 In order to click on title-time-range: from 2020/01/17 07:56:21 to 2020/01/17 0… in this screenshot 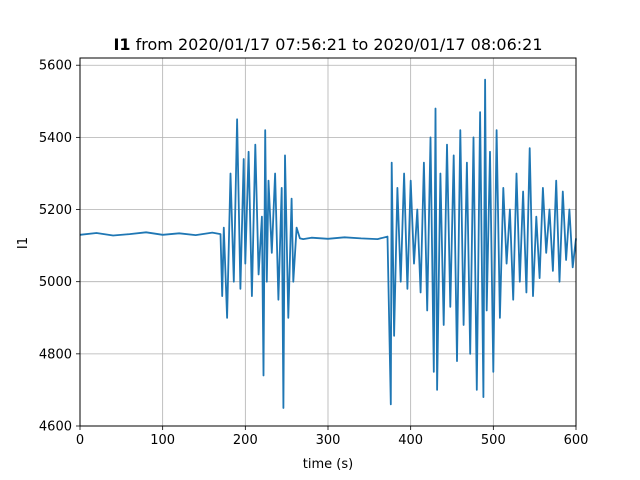, I will do `click(337, 44)`.